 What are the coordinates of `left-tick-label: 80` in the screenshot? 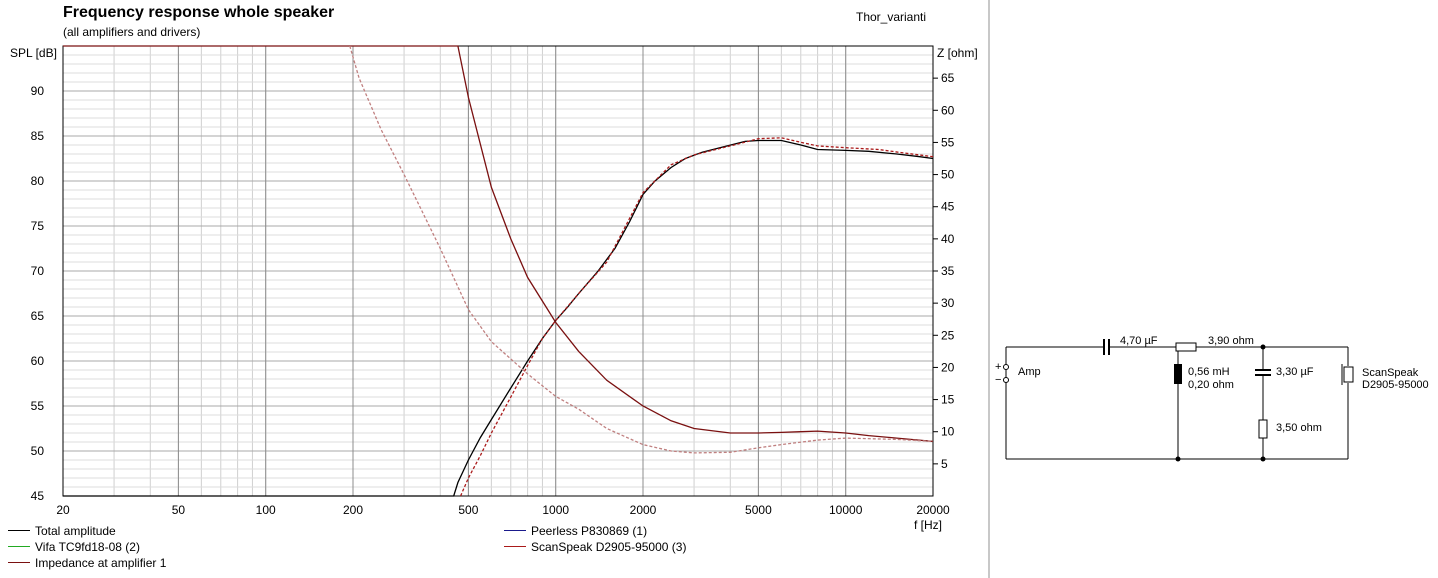 It's located at (38, 181).